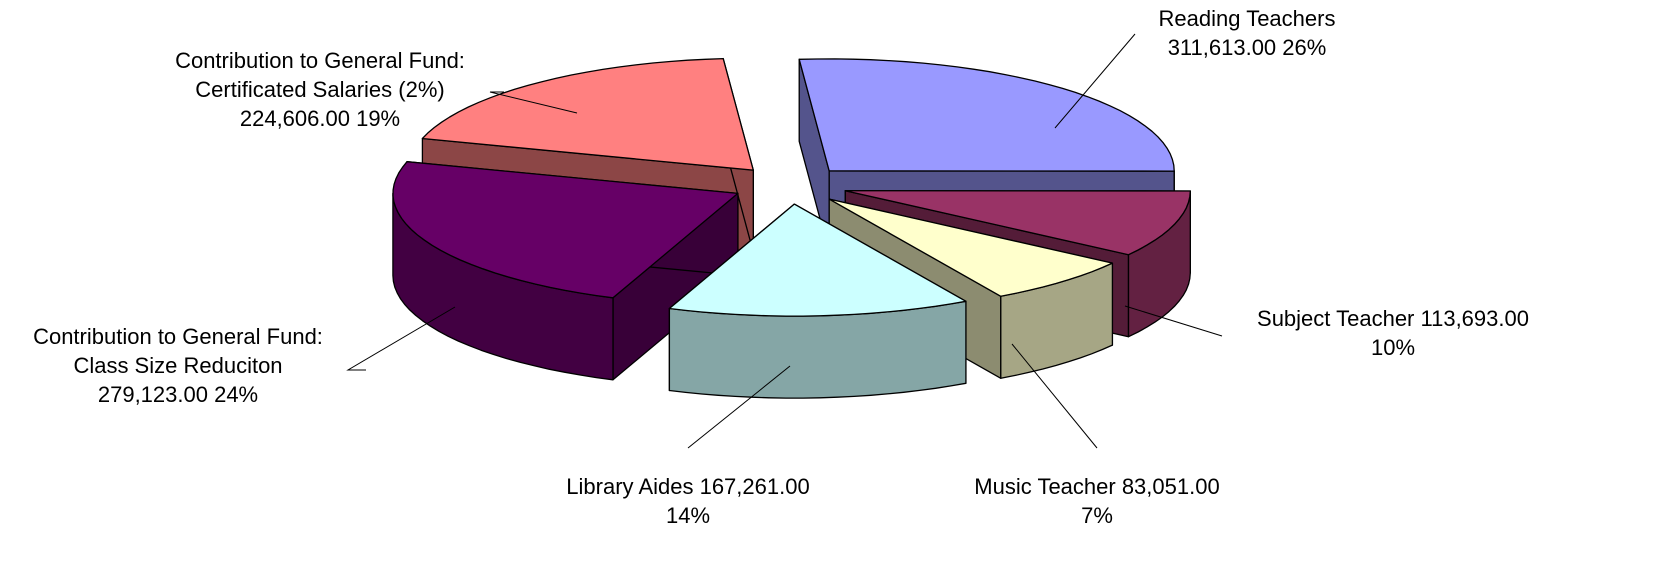 Image resolution: width=1658 pixels, height=564 pixels. I want to click on data-label-line: Reading Teachers, so click(1247, 18).